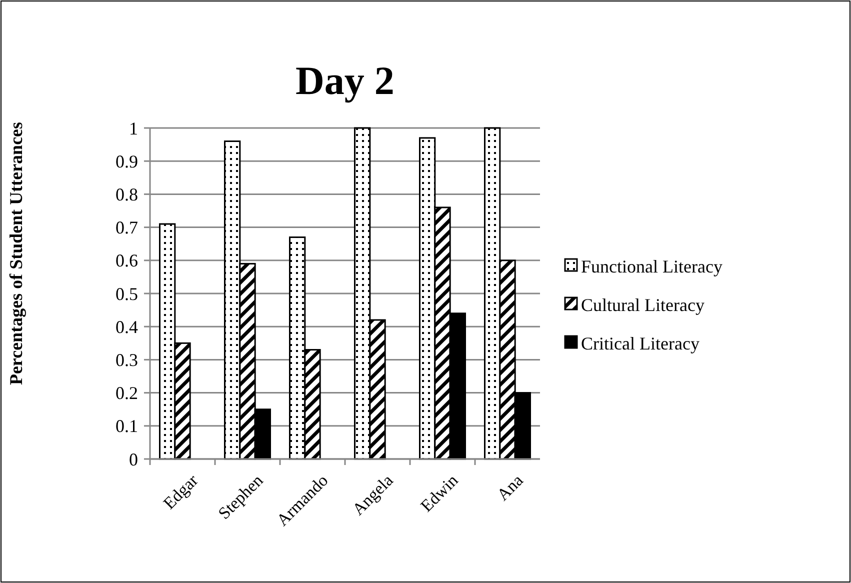 This screenshot has height=583, width=851. Describe the element at coordinates (16, 254) in the screenshot. I see `y-axis-title: Percentages of Student Utterances` at that location.